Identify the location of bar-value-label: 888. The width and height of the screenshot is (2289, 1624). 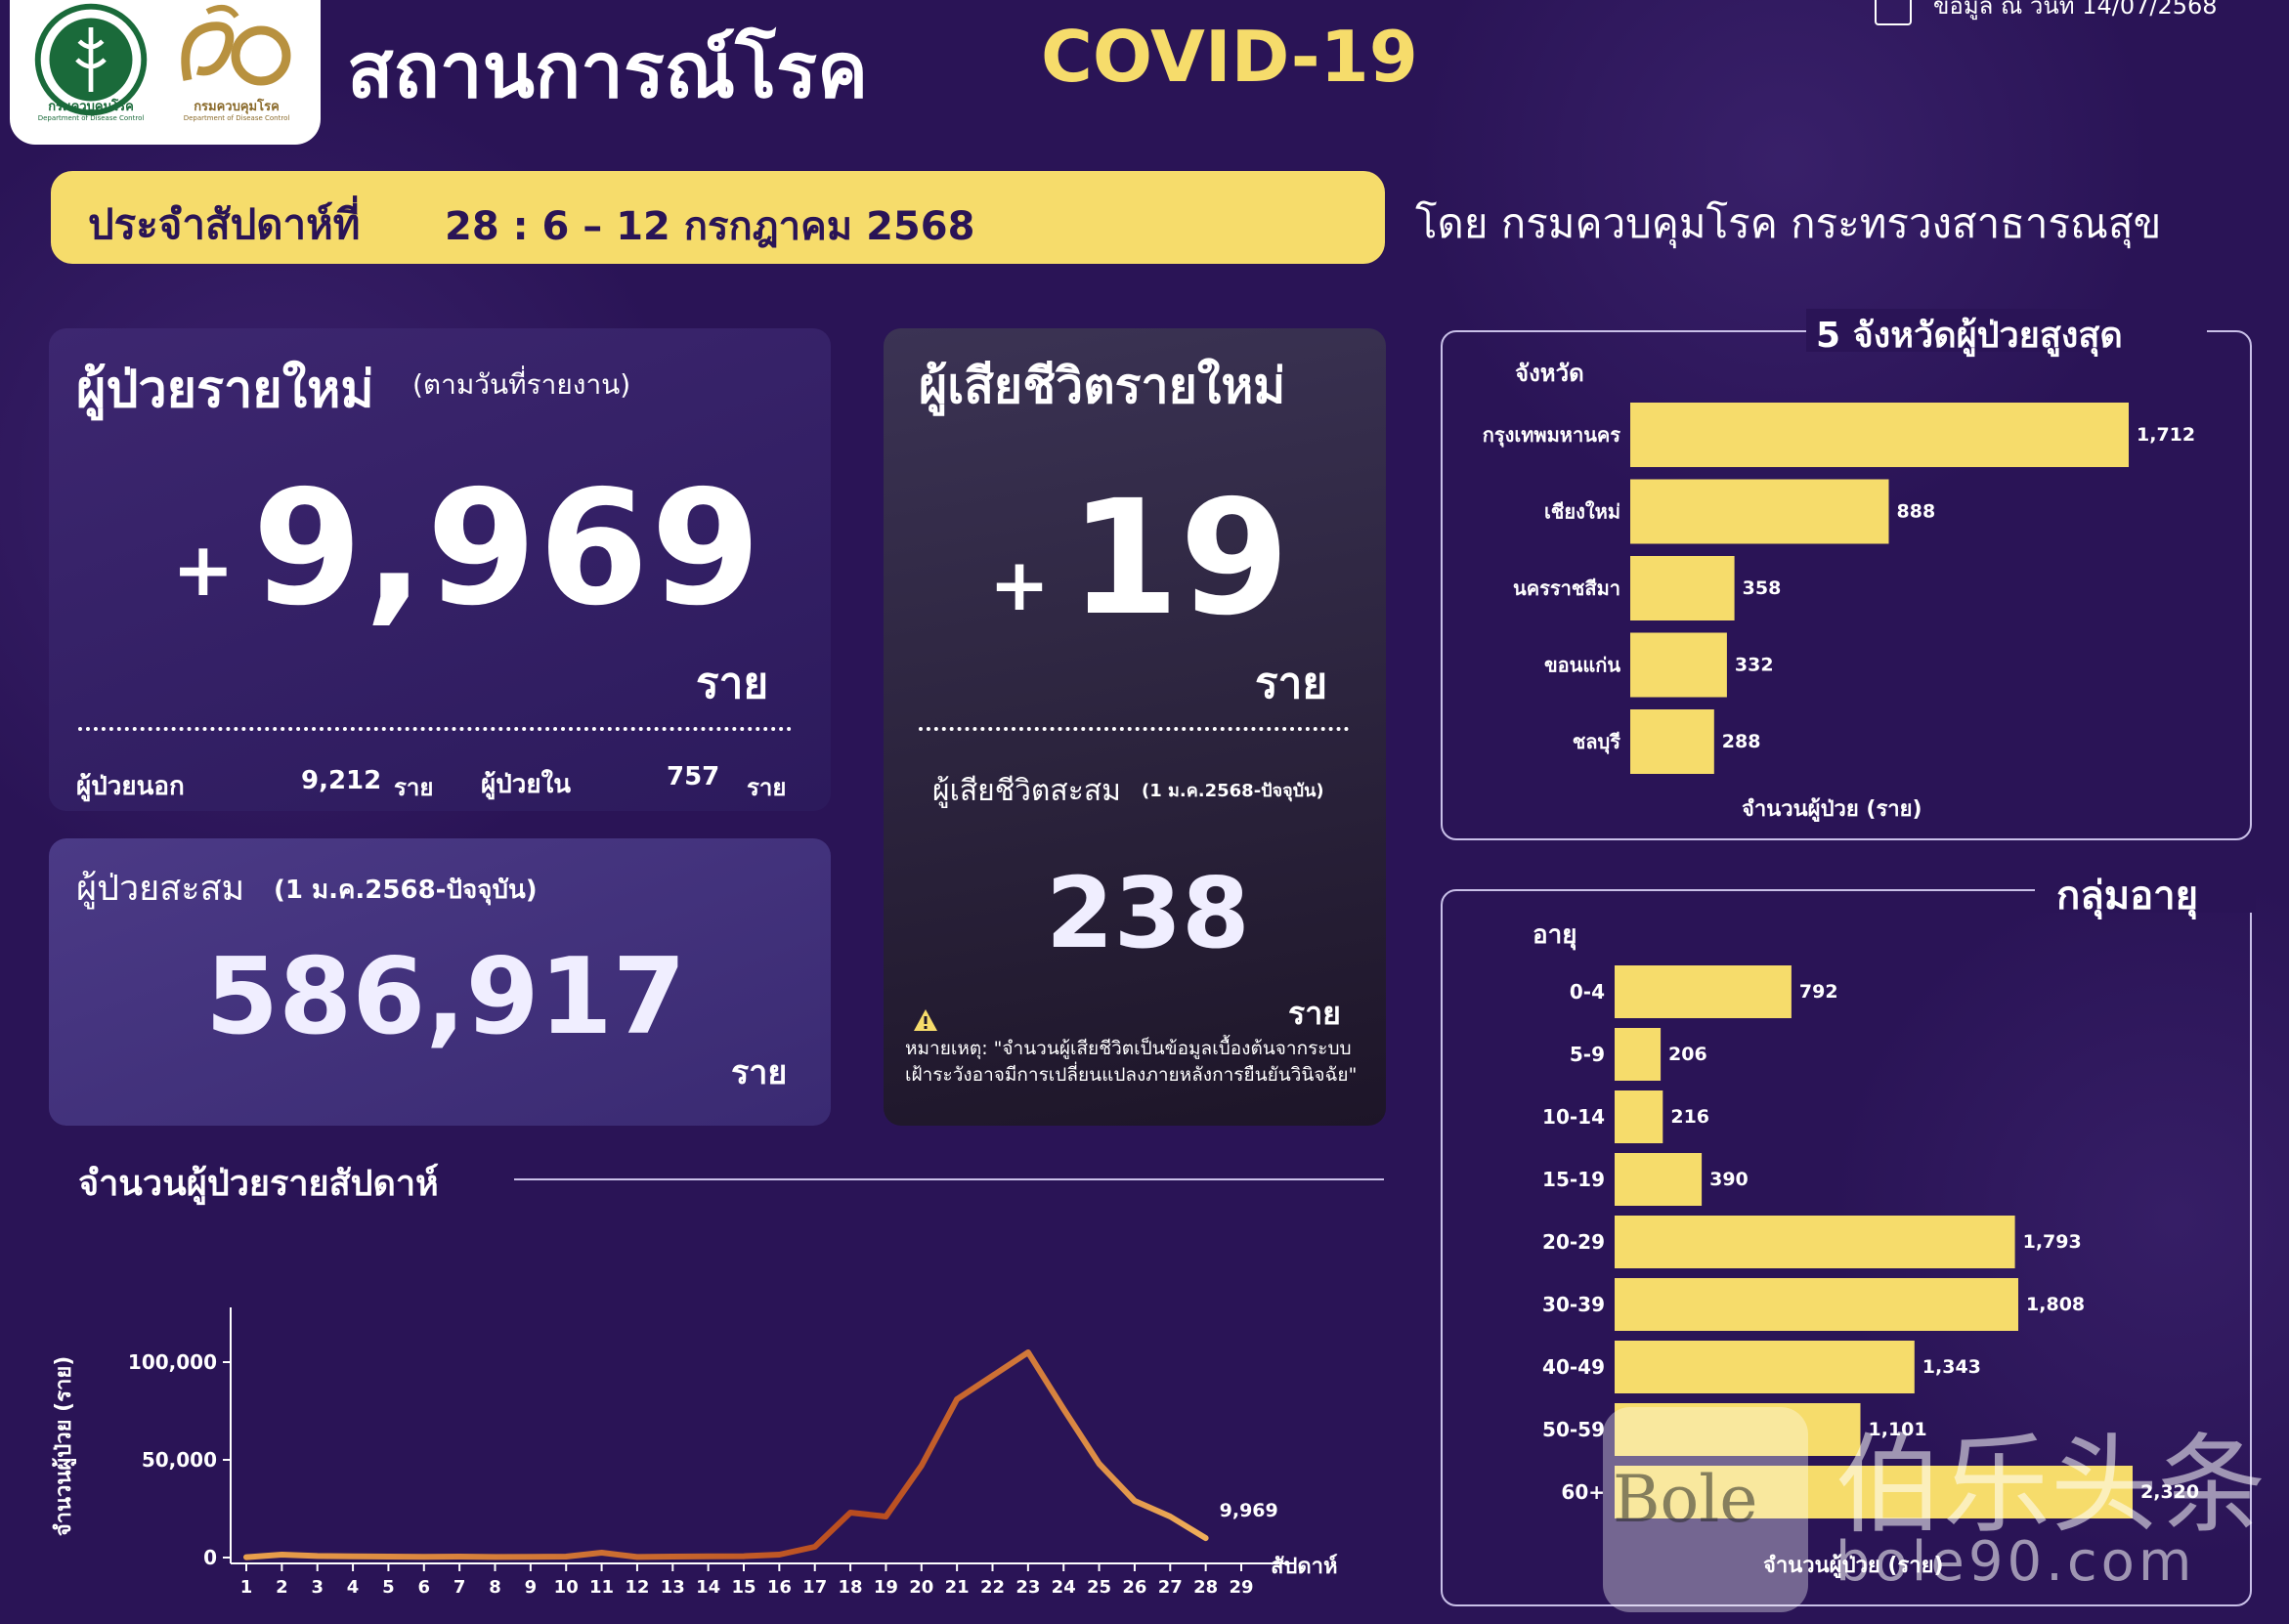
(1916, 512).